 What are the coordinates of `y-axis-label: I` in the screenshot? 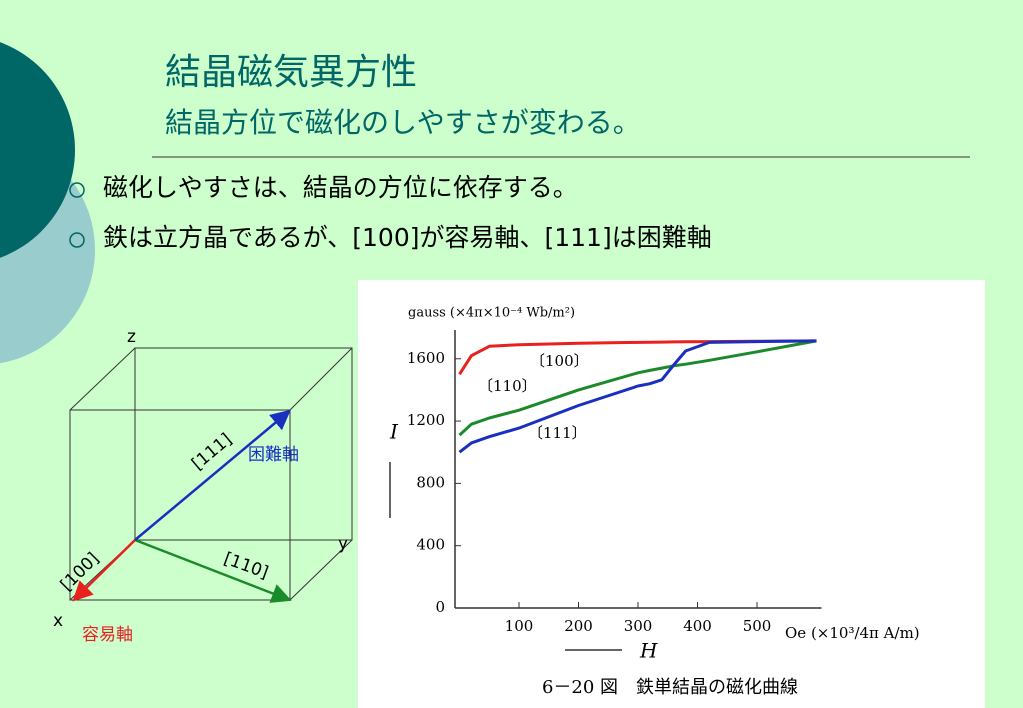 It's located at (394, 432).